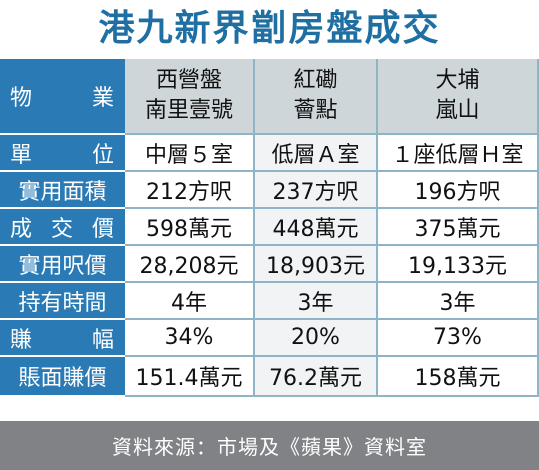 Image resolution: width=539 pixels, height=470 pixels. Describe the element at coordinates (458, 338) in the screenshot. I see `table-cell: 73%` at that location.